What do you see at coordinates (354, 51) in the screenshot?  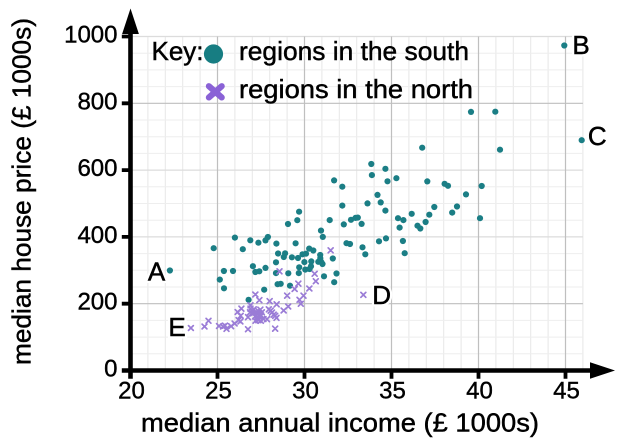 I see `svg-text: regions in the south` at bounding box center [354, 51].